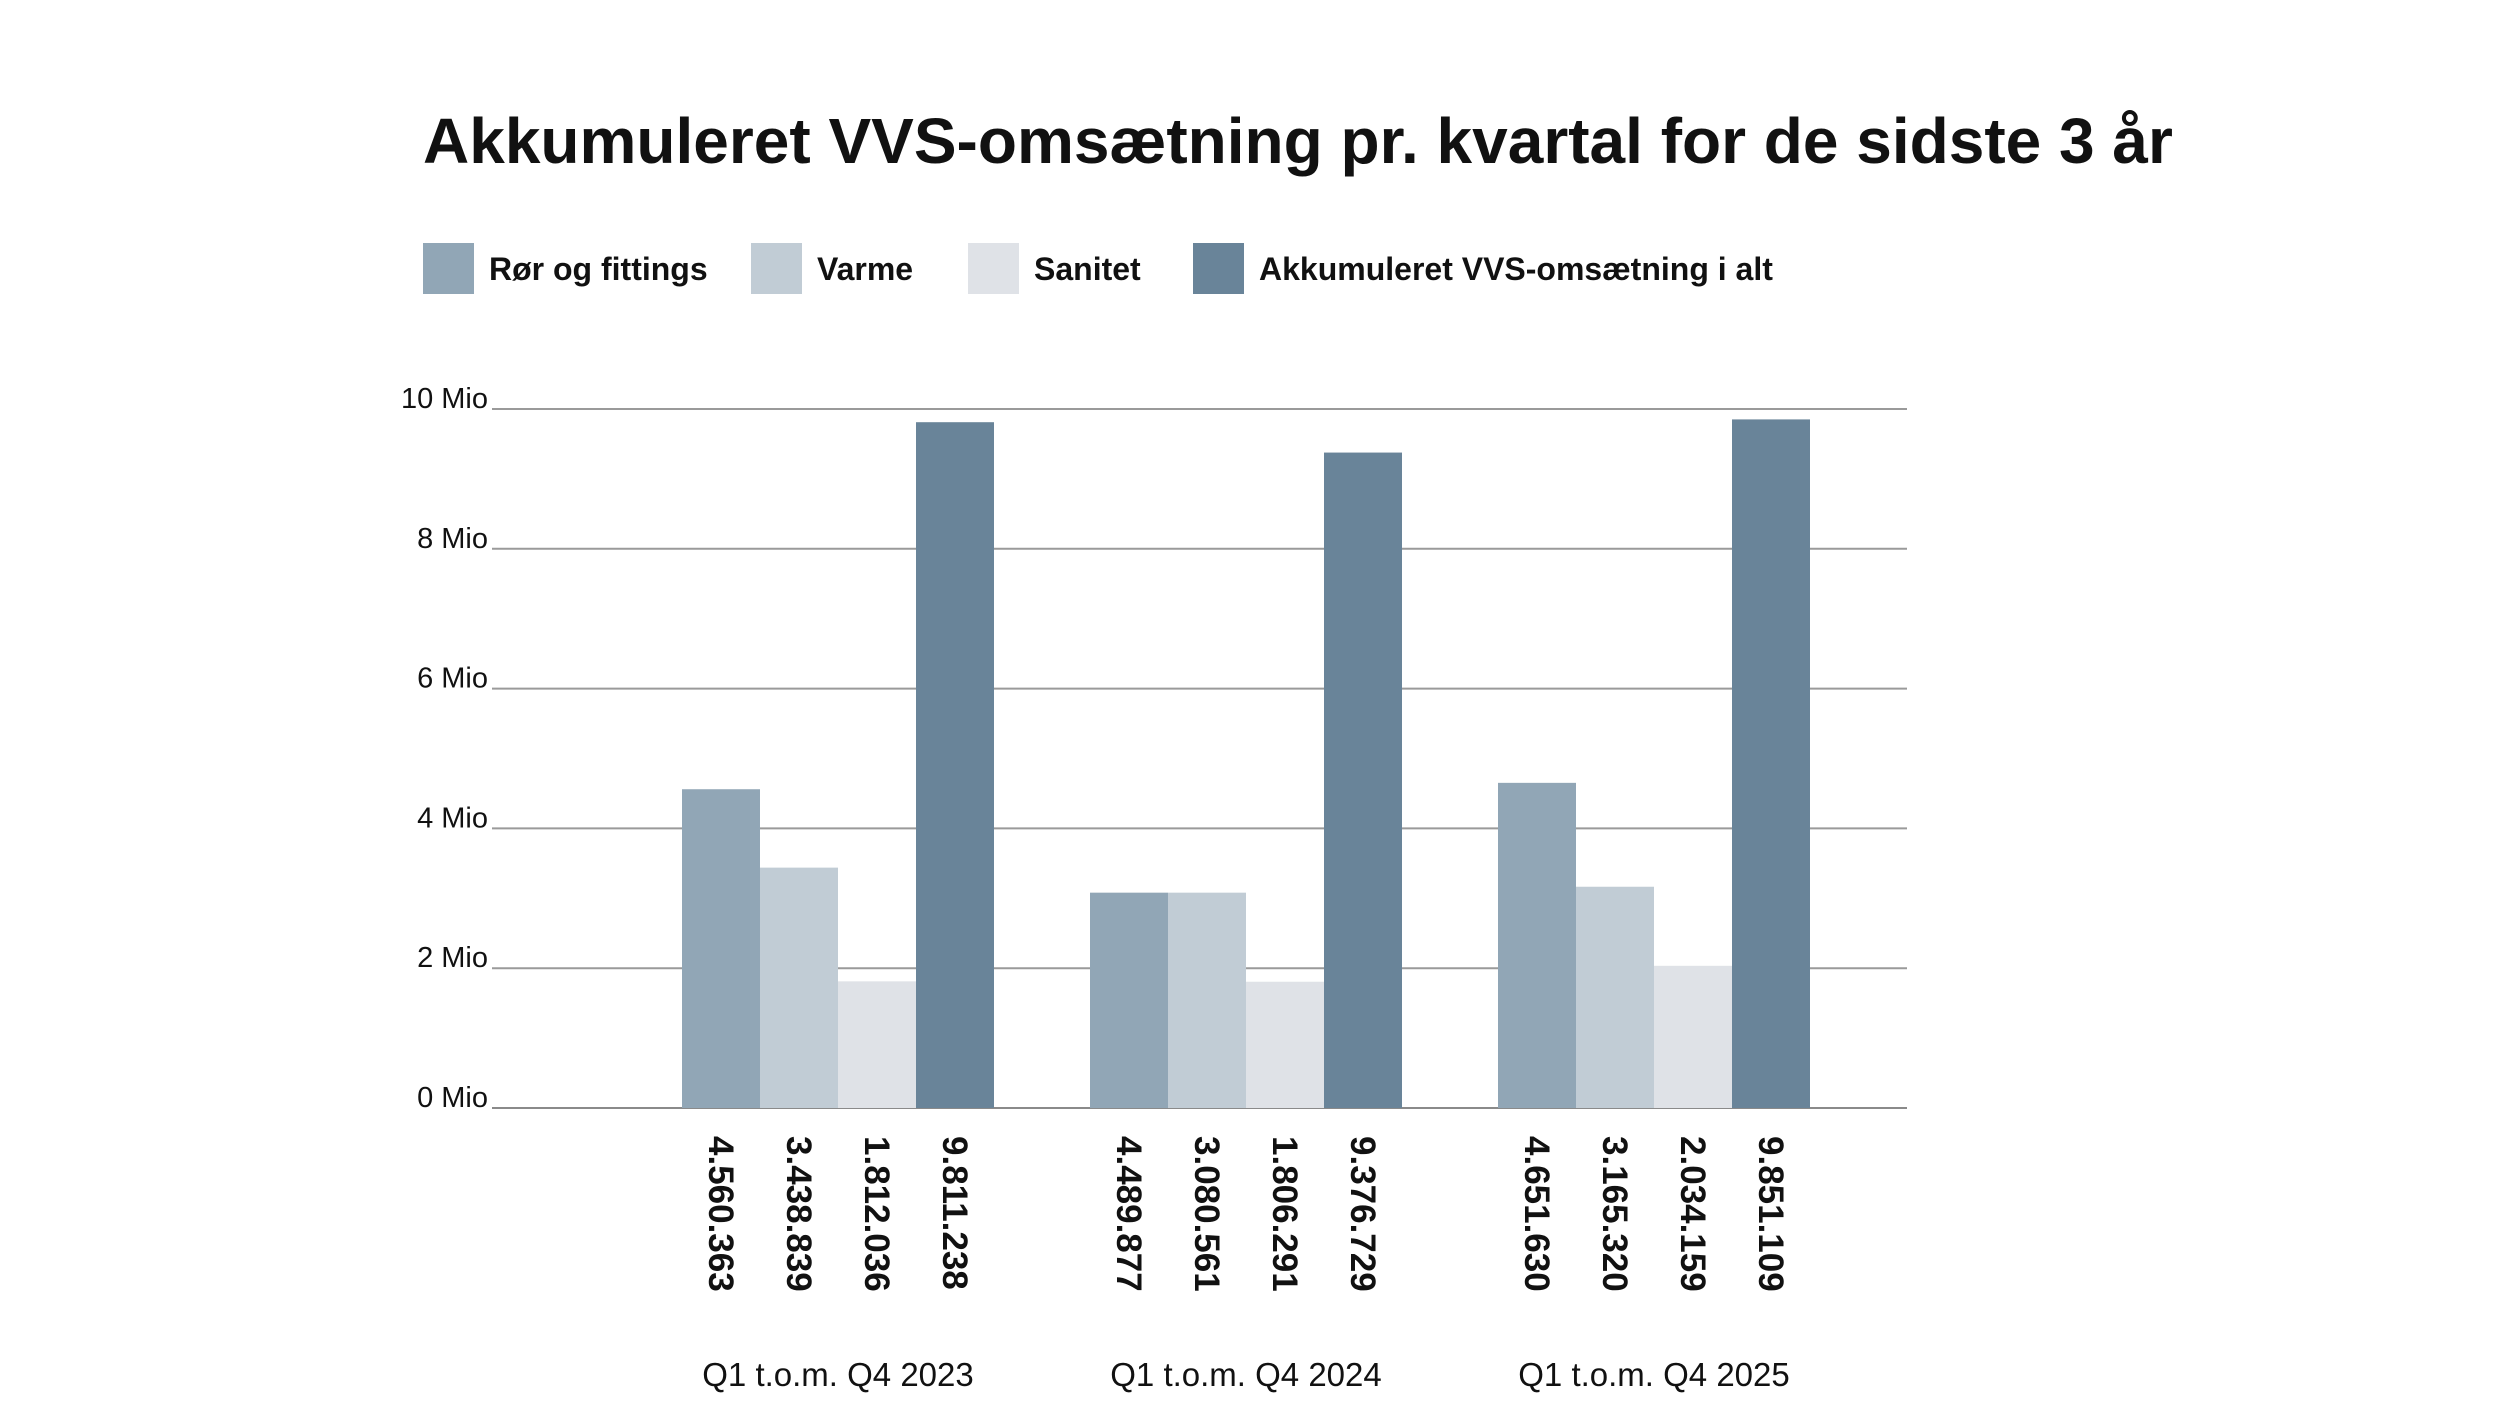  I want to click on category-label: Q1 t.o.m. Q4 2024, so click(1245, 1374).